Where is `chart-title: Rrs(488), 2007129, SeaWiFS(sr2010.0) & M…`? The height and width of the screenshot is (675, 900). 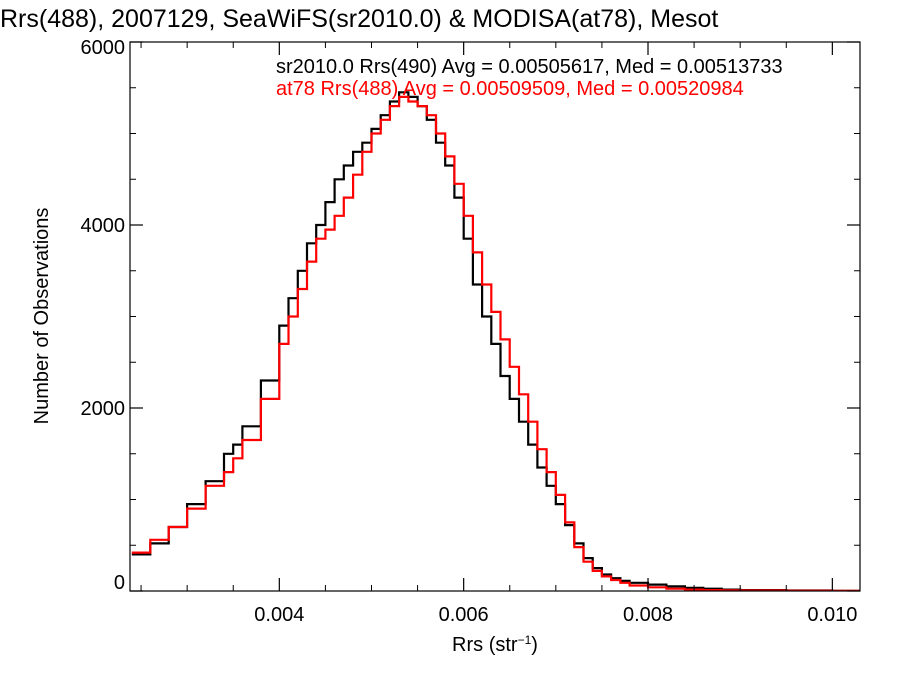 chart-title: Rrs(488), 2007129, SeaWiFS(sr2010.0) & M… is located at coordinates (359, 19).